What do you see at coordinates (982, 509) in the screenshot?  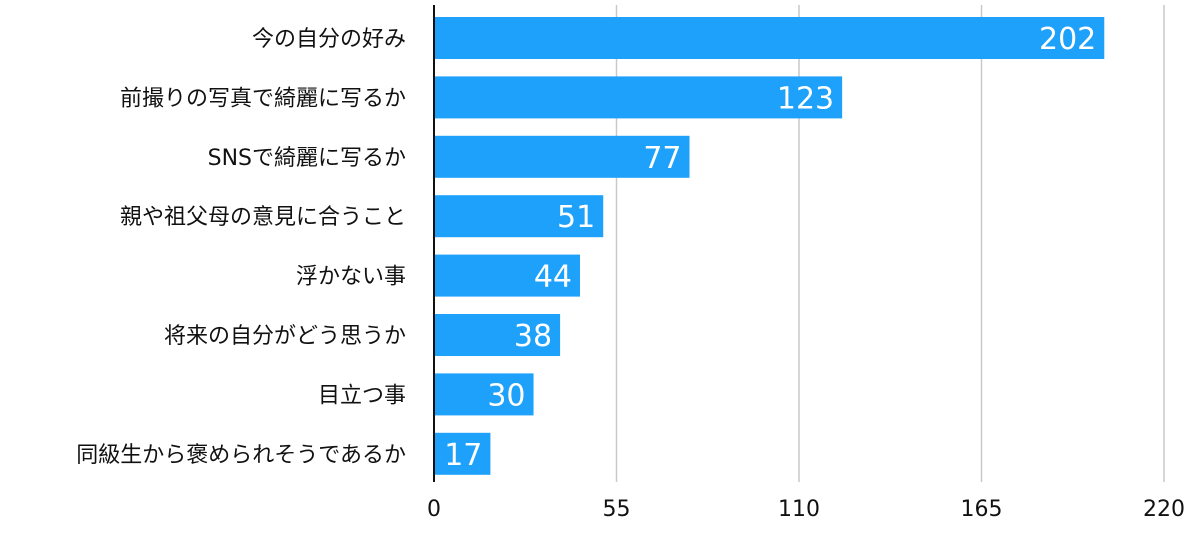 I see `x-tick-label: 165` at bounding box center [982, 509].